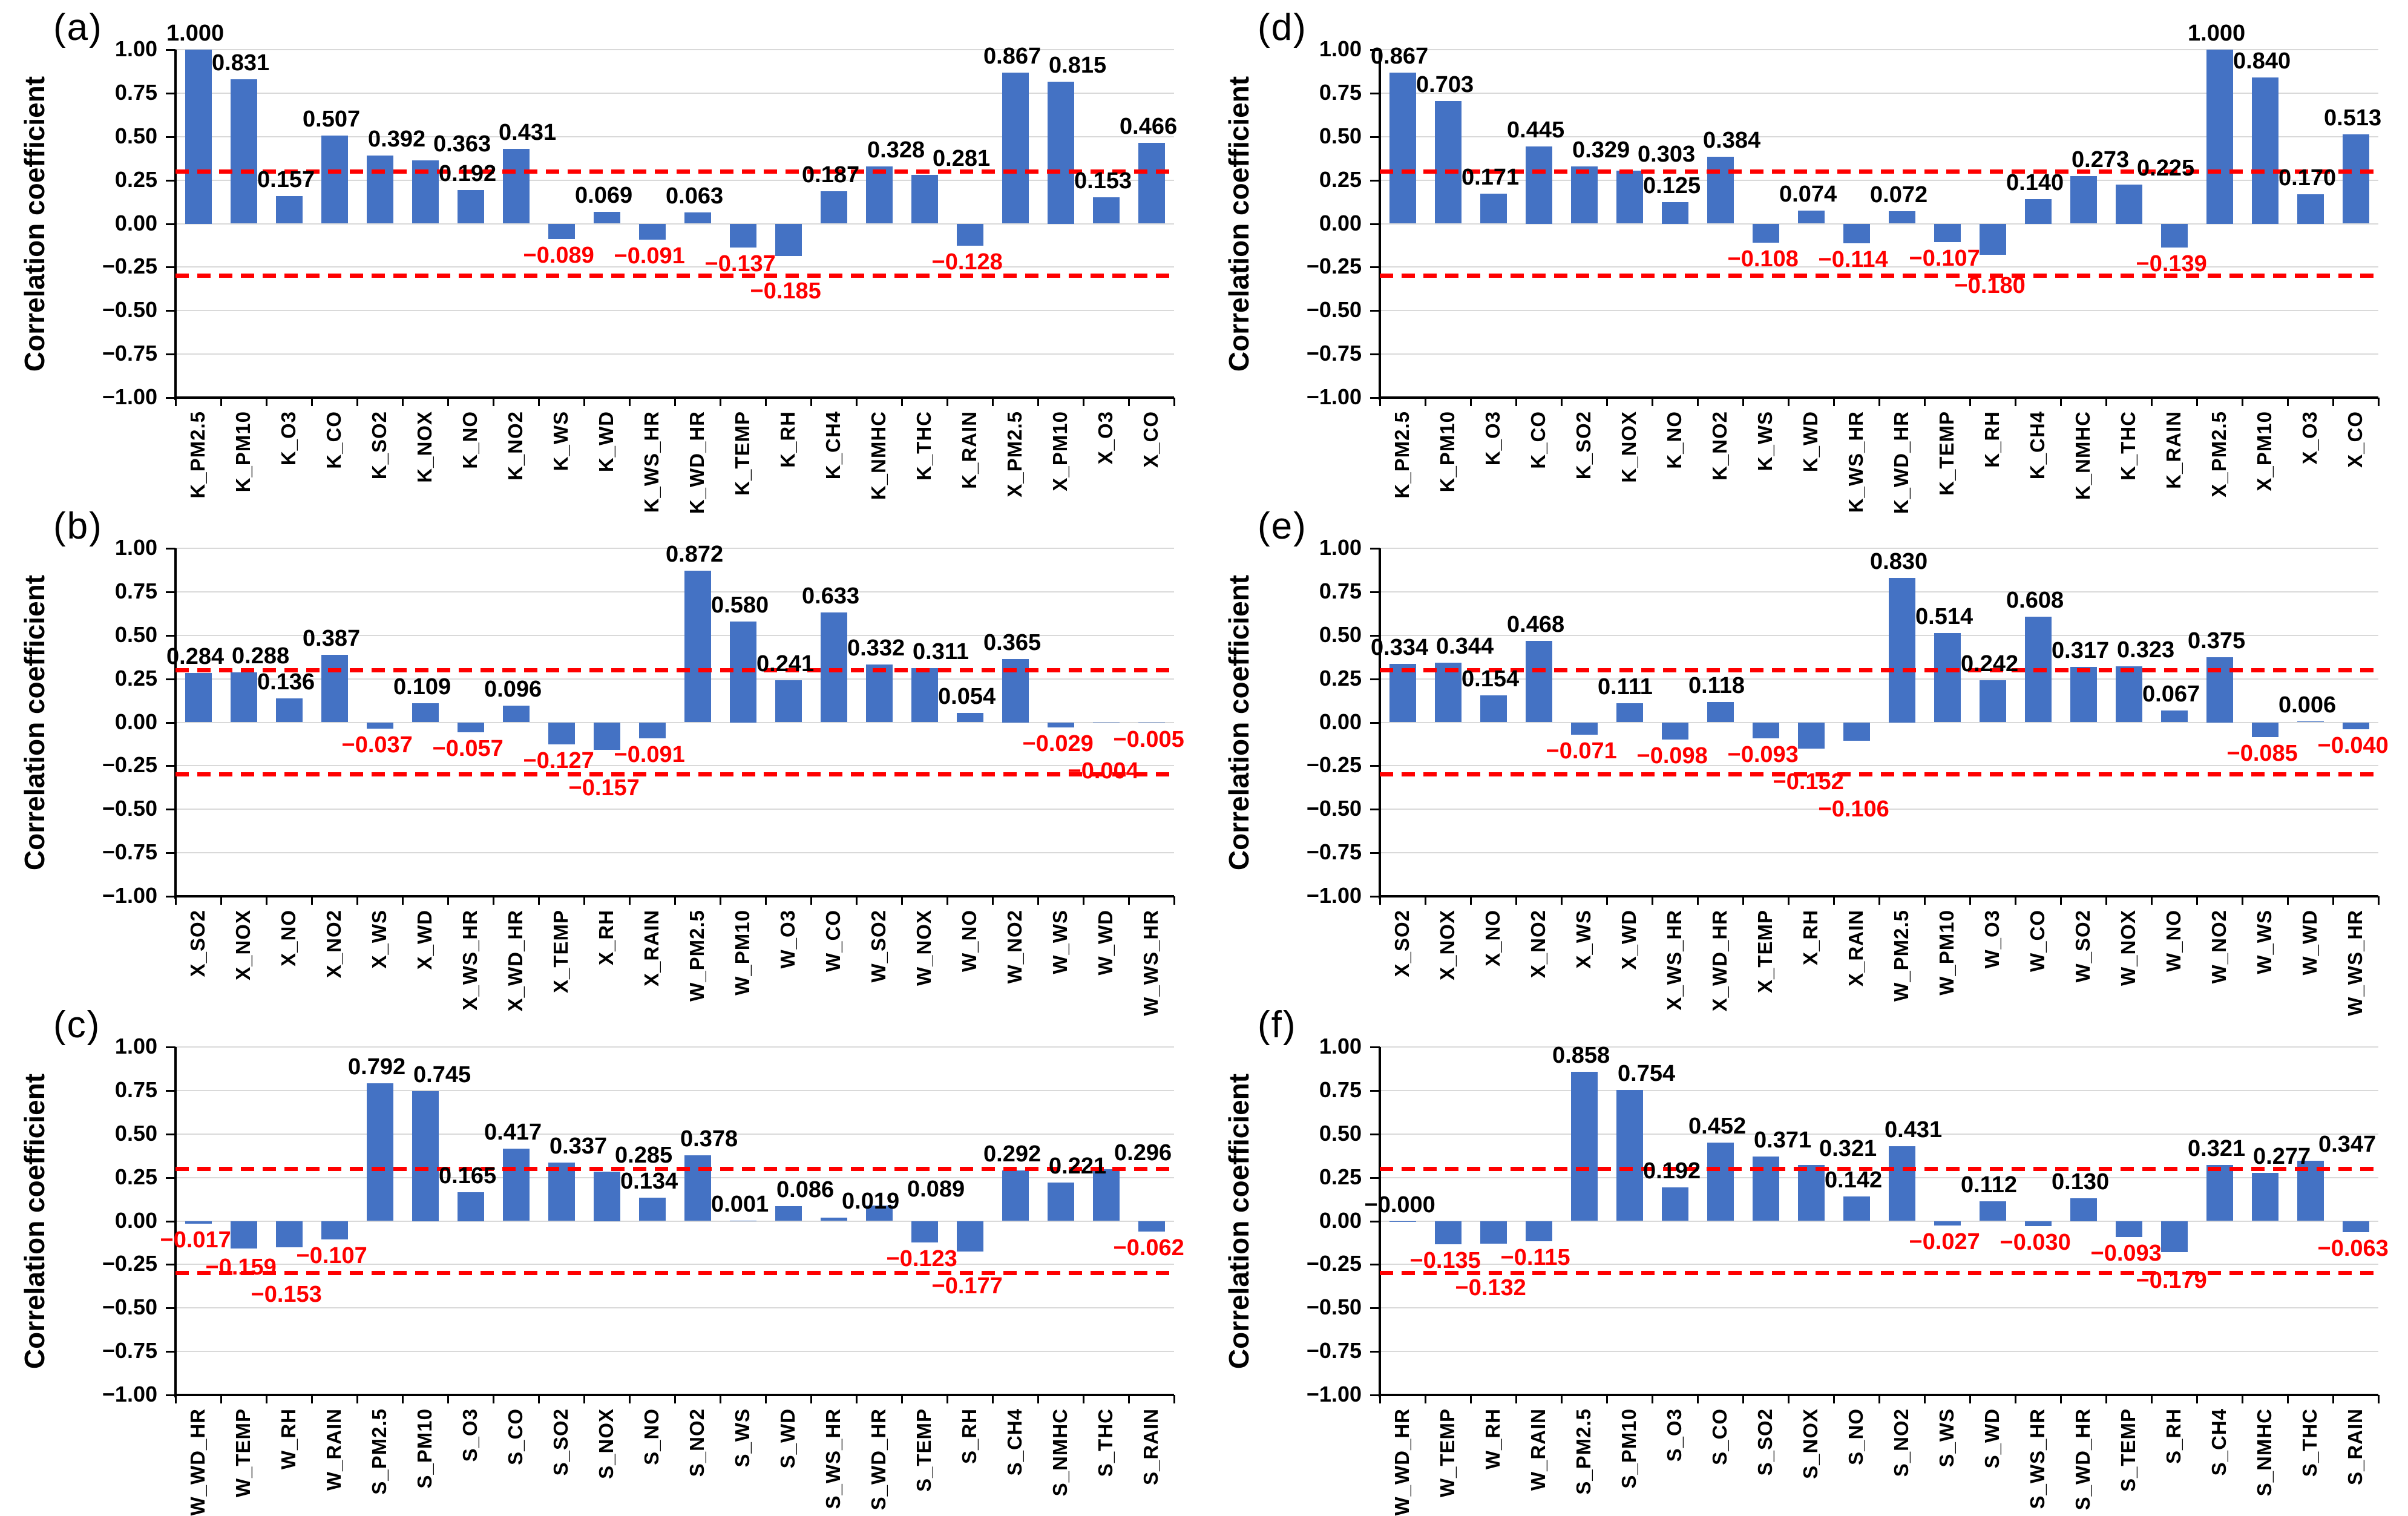 This screenshot has width=2408, height=1516. I want to click on category-label: W_NO2, so click(2218, 947).